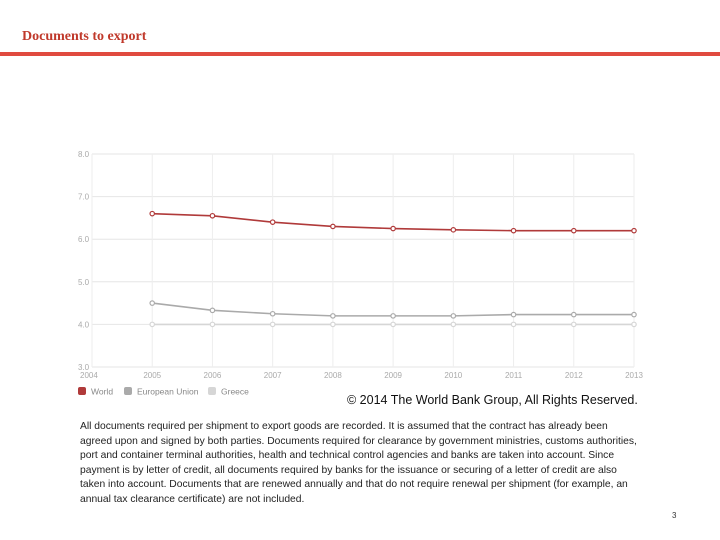  What do you see at coordinates (84, 154) in the screenshot?
I see `y-tick-label: 8.0` at bounding box center [84, 154].